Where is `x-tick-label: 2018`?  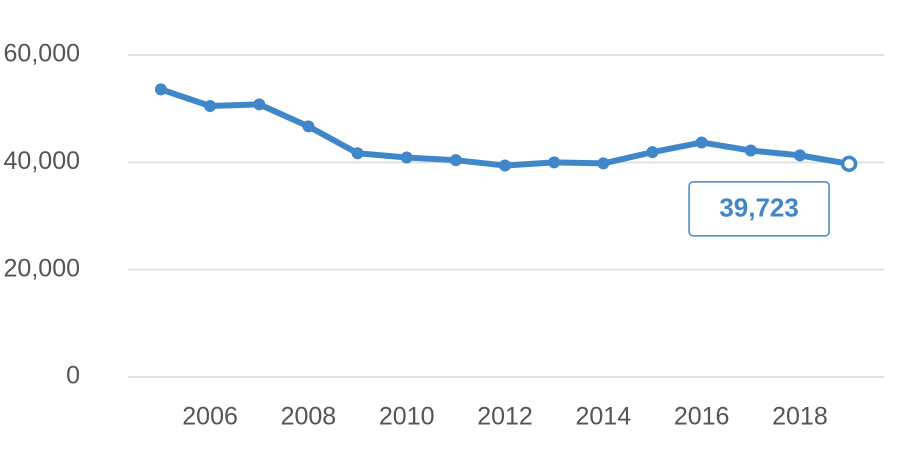 x-tick-label: 2018 is located at coordinates (800, 417).